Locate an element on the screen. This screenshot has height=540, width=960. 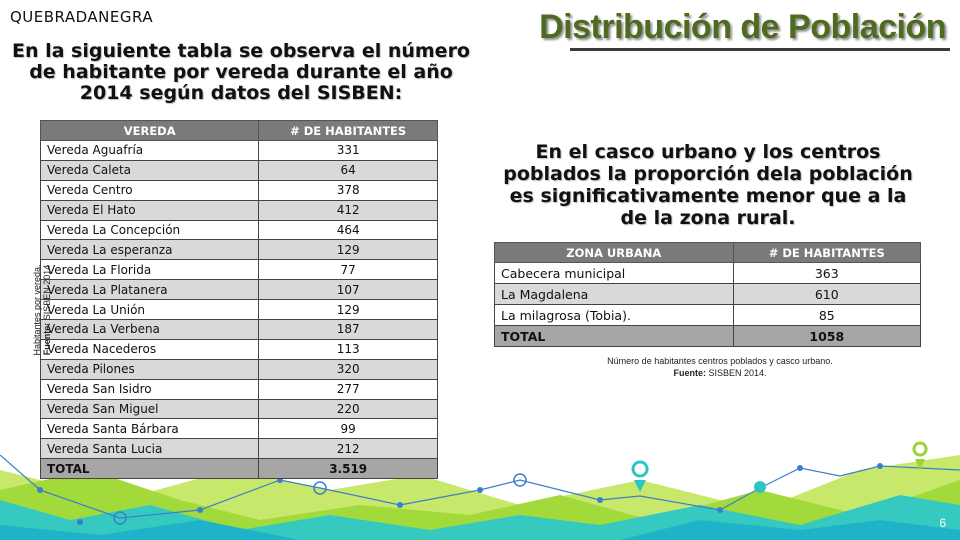
table-row: Vereda Santa Bárbara 99 is located at coordinates (238, 429).